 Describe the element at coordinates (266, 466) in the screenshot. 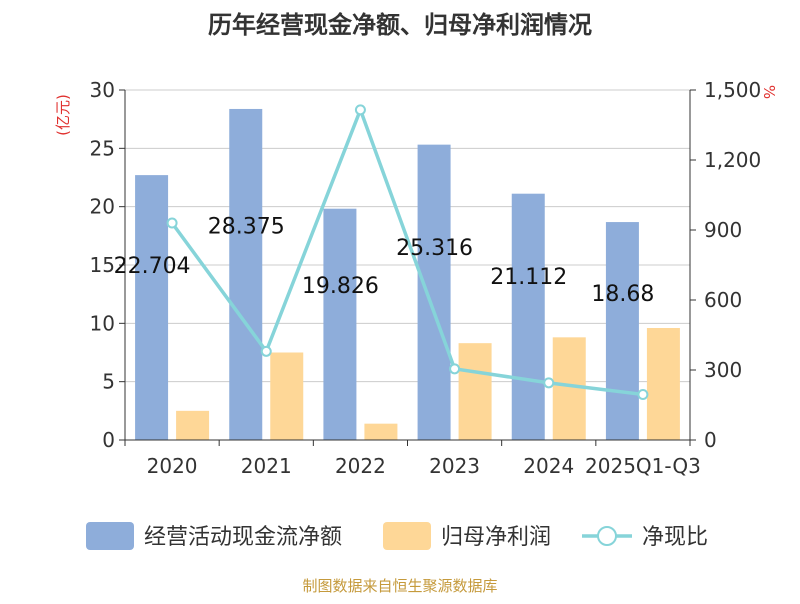

I see `x-tick-label: 2021` at that location.